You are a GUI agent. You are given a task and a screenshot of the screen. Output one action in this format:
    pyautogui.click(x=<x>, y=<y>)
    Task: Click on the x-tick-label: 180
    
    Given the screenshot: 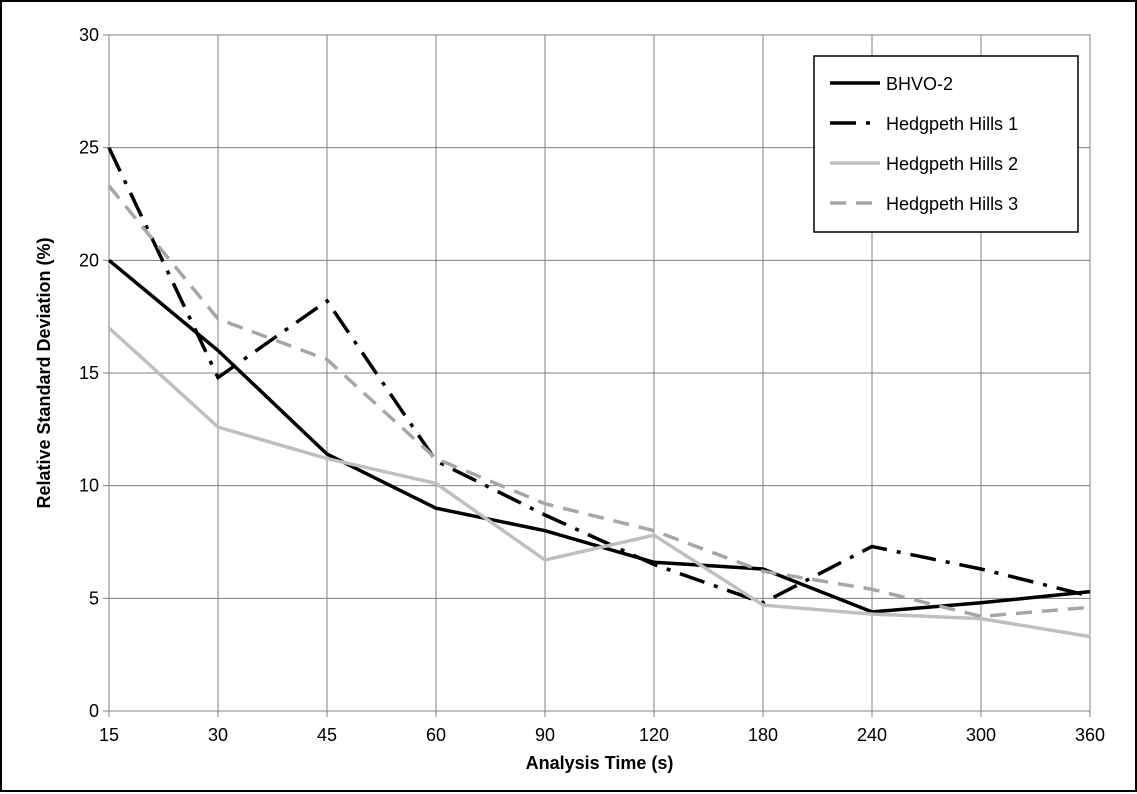 What is the action you would take?
    pyautogui.click(x=763, y=735)
    